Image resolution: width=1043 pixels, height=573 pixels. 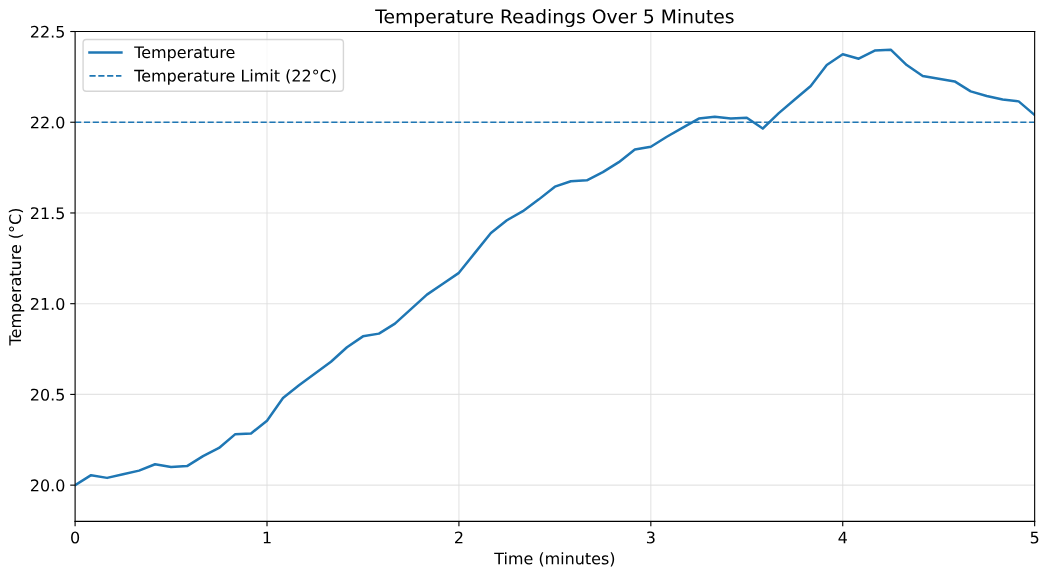 What do you see at coordinates (47, 122) in the screenshot?
I see `y-tick-label: 22.0` at bounding box center [47, 122].